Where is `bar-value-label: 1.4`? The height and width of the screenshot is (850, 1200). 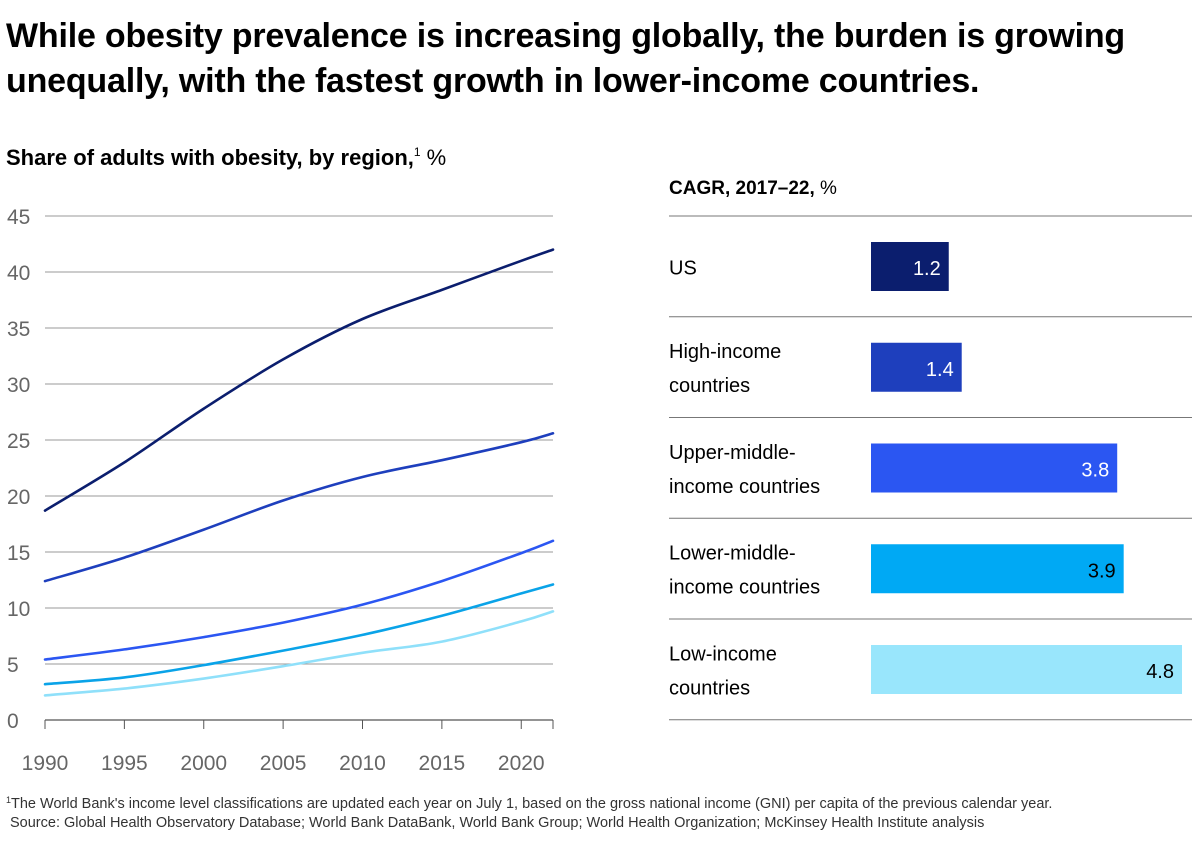
bar-value-label: 1.4 is located at coordinates (940, 370).